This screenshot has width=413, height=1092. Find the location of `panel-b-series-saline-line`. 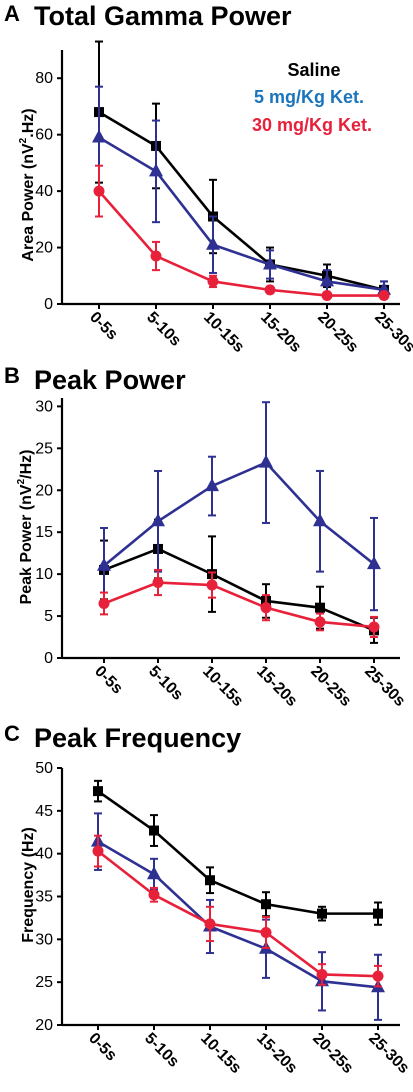

panel-b-series-saline-line is located at coordinates (239, 589).